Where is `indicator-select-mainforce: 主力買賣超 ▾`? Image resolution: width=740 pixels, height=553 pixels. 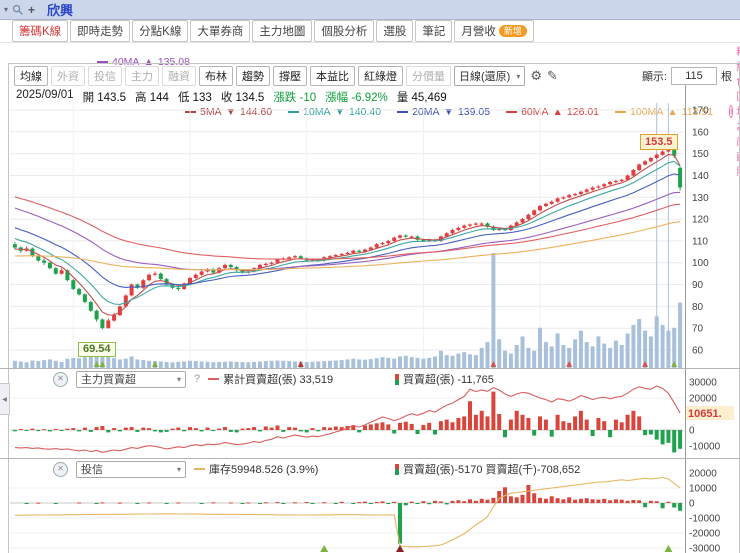
indicator-select-mainforce: 主力買賣超 ▾ is located at coordinates (131, 379).